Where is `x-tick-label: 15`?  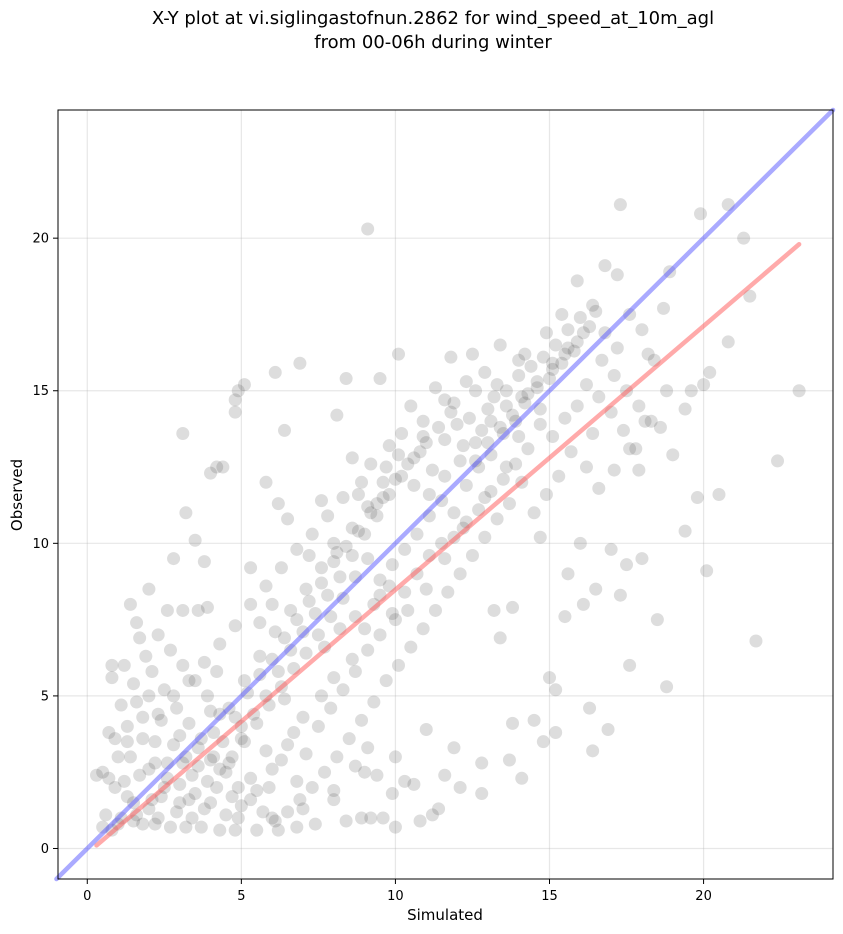 x-tick-label: 15 is located at coordinates (549, 896).